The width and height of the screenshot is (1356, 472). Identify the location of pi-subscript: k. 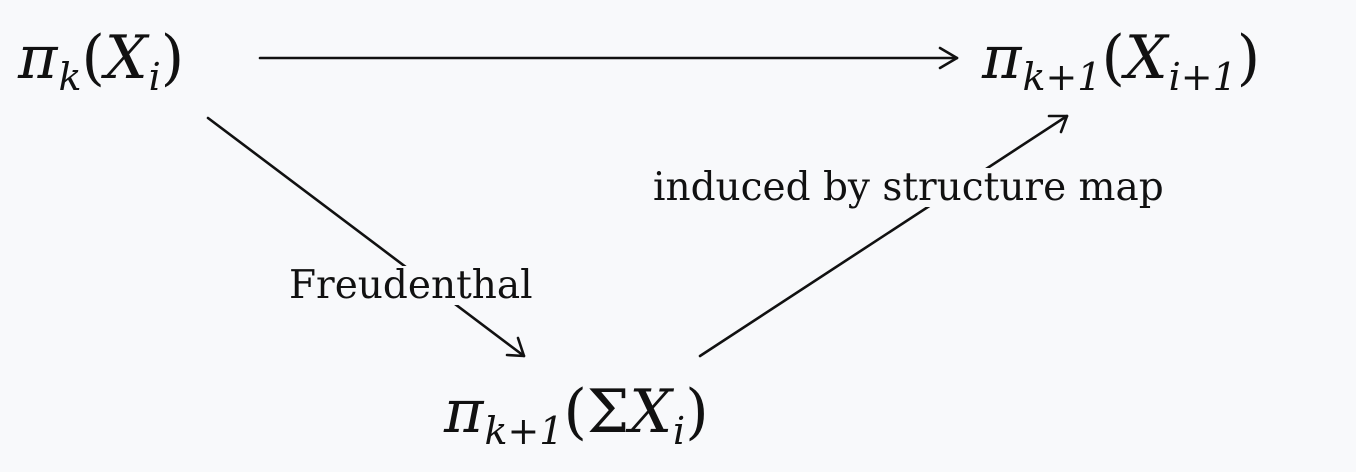
(70, 77).